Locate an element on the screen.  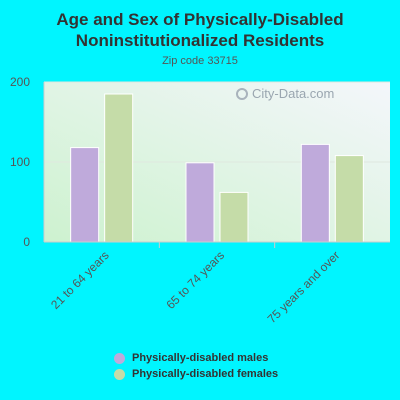
y-tick-label: 200 is located at coordinates (20, 82).